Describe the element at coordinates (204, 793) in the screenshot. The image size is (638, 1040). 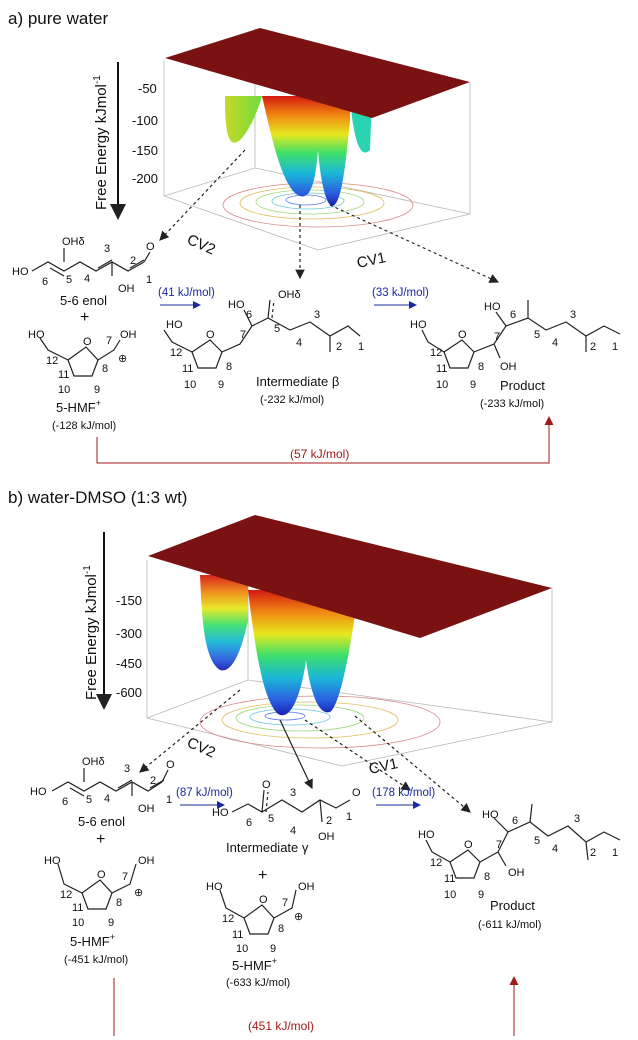
I see `step1-energy: (87 kJ/mol)` at that location.